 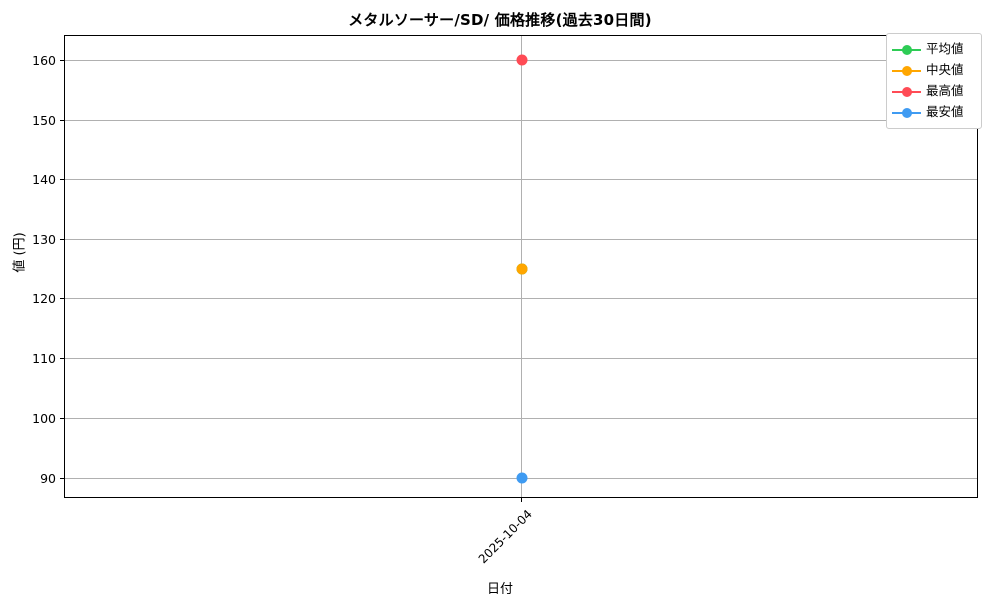 I want to click on y-tick-label-140: 140, so click(x=44, y=179).